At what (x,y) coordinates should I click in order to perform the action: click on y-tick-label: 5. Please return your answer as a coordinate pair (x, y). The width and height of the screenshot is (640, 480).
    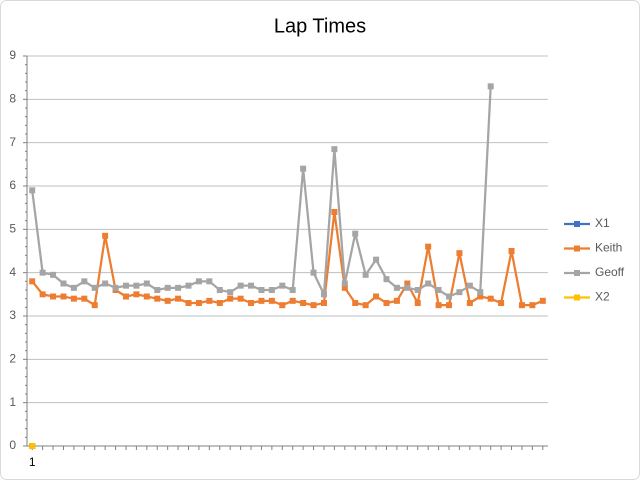
    Looking at the image, I should click on (12, 229).